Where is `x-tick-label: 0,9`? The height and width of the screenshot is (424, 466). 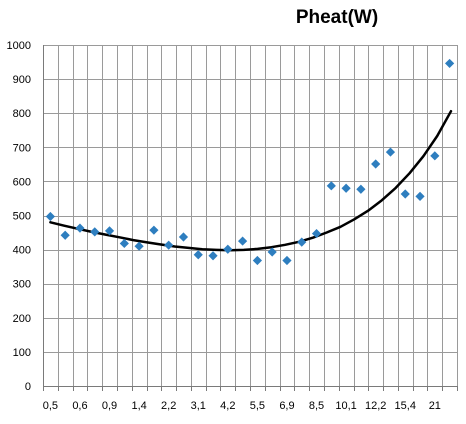 x-tick-label: 0,9 is located at coordinates (109, 406).